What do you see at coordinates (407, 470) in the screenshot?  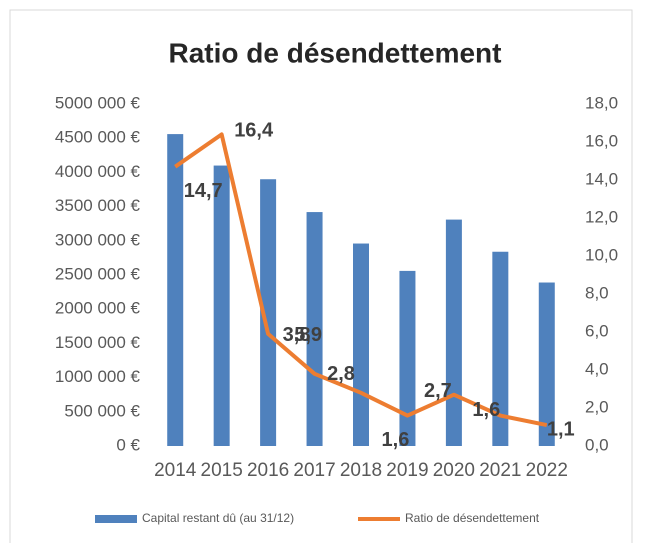 I see `x-tick-label: 2019` at bounding box center [407, 470].